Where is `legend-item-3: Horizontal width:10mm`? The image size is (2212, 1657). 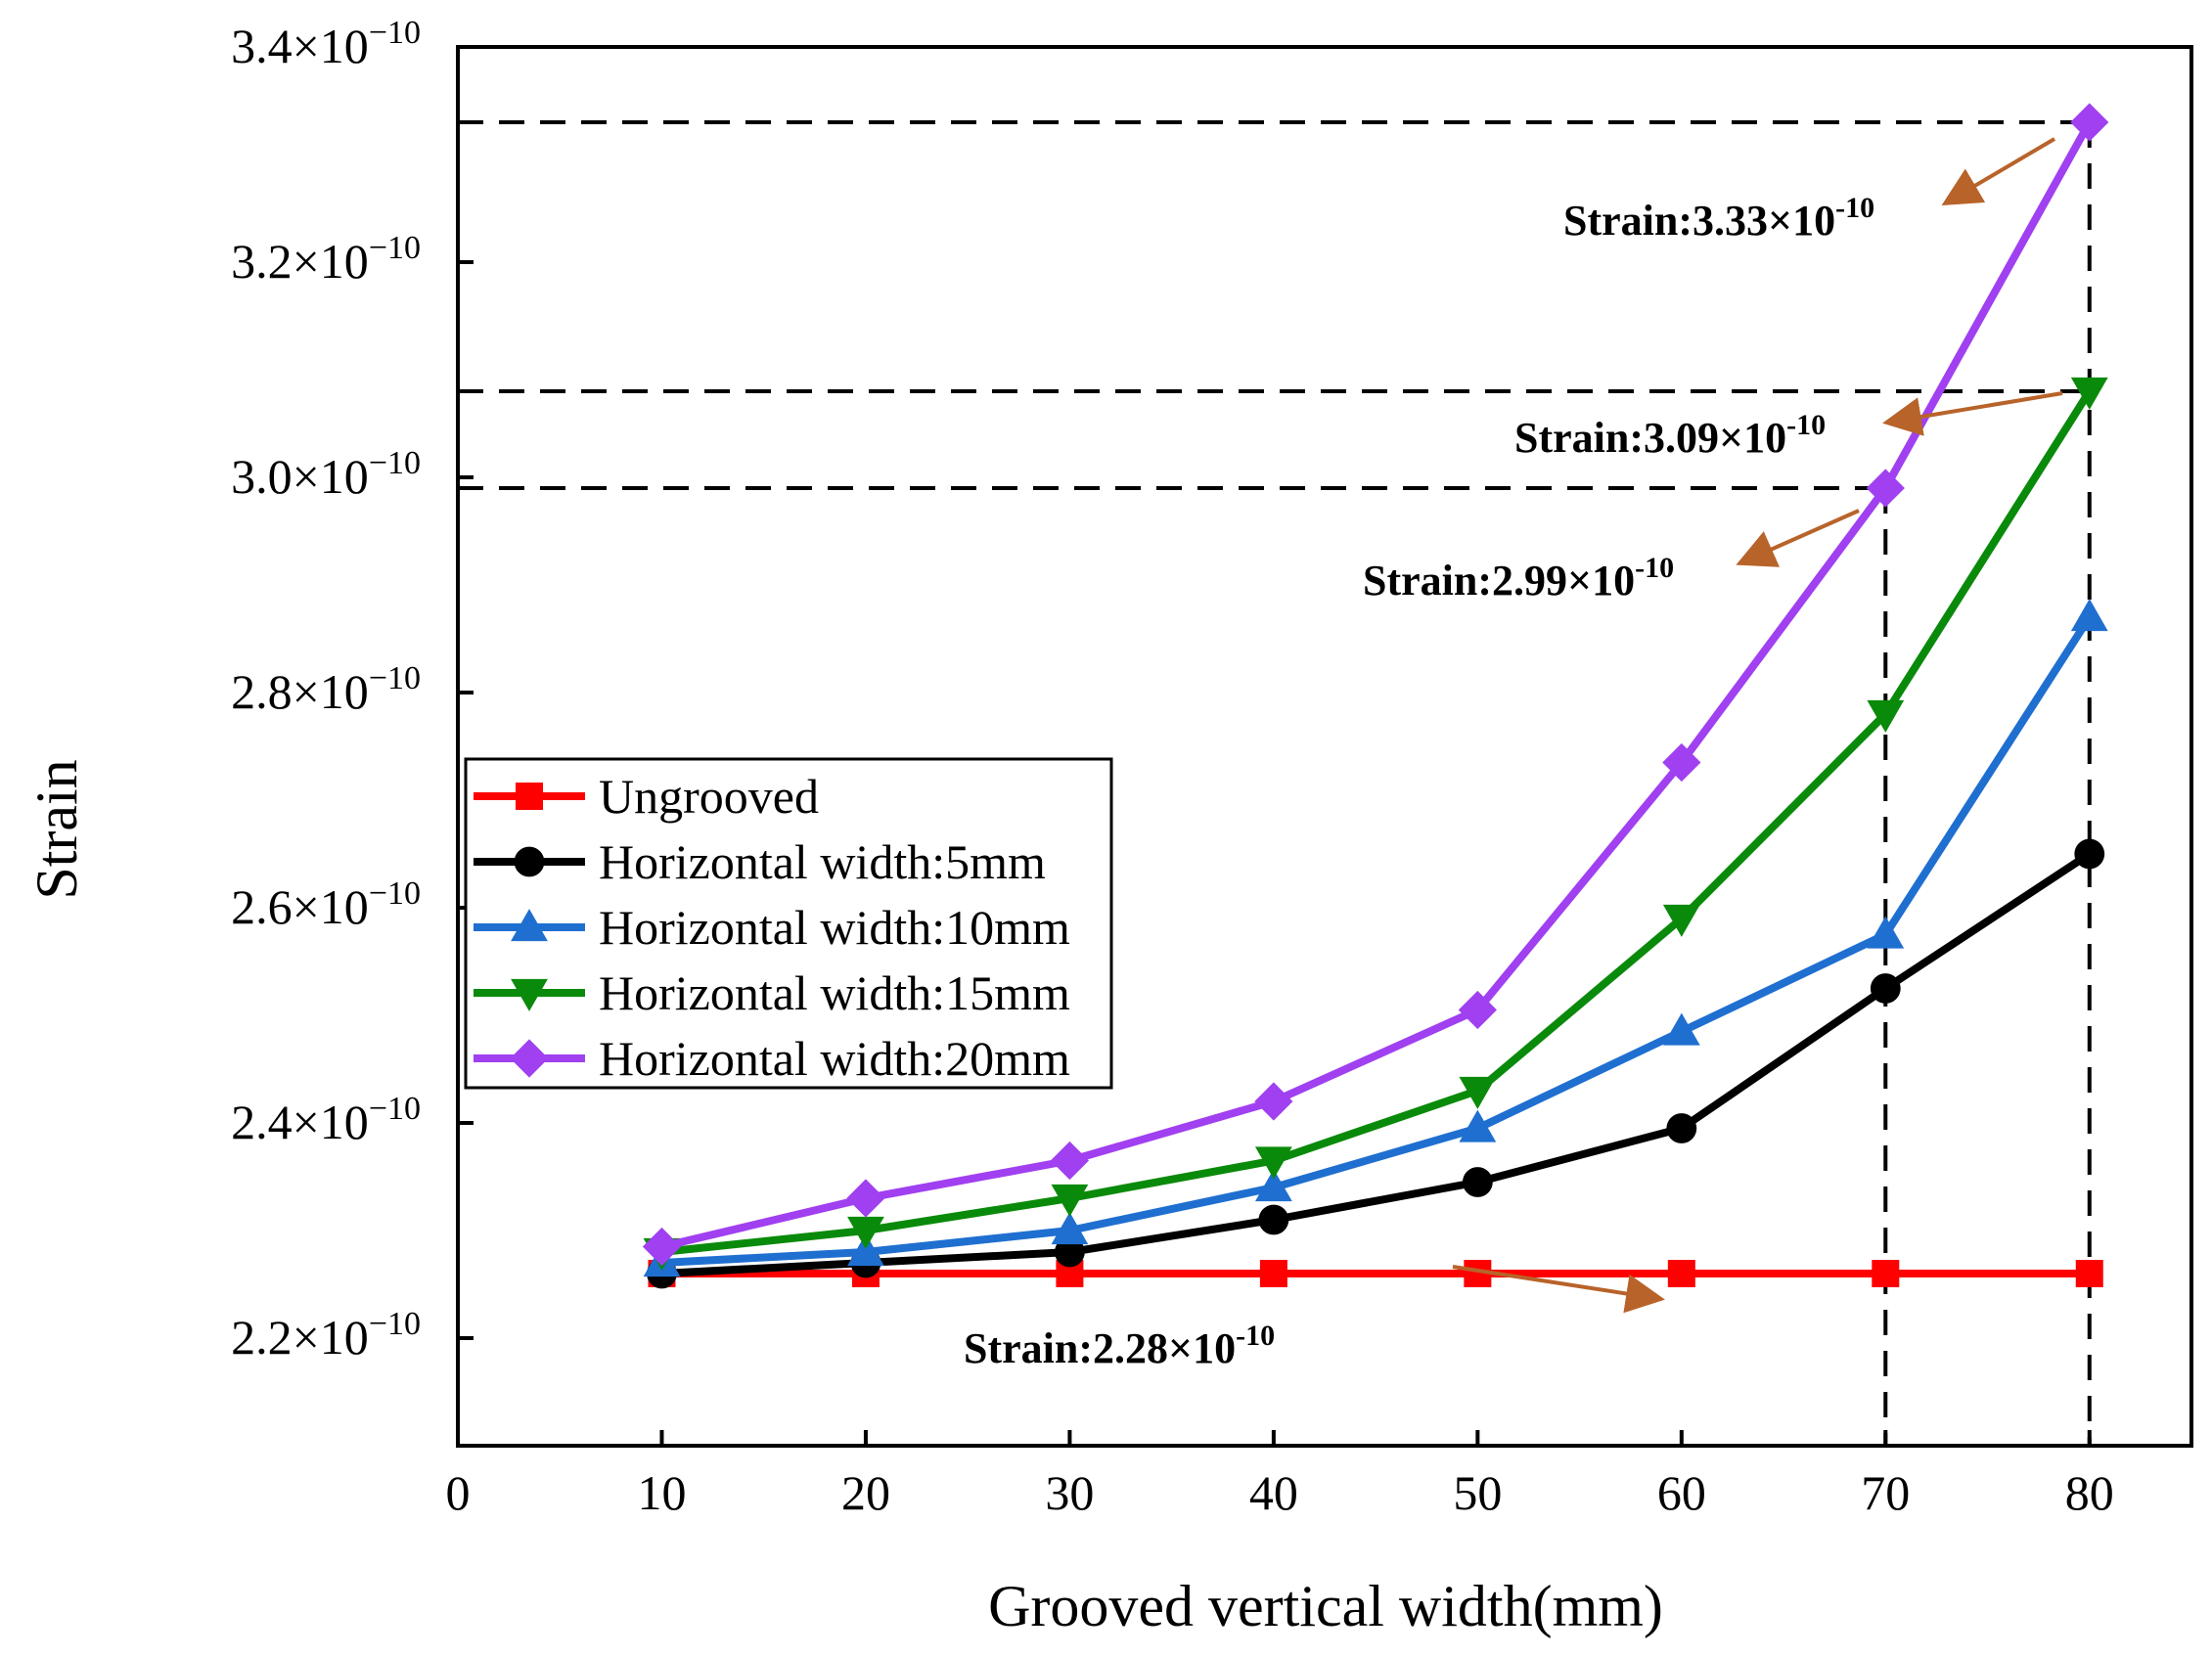
legend-item-3: Horizontal width:10mm is located at coordinates (772, 927).